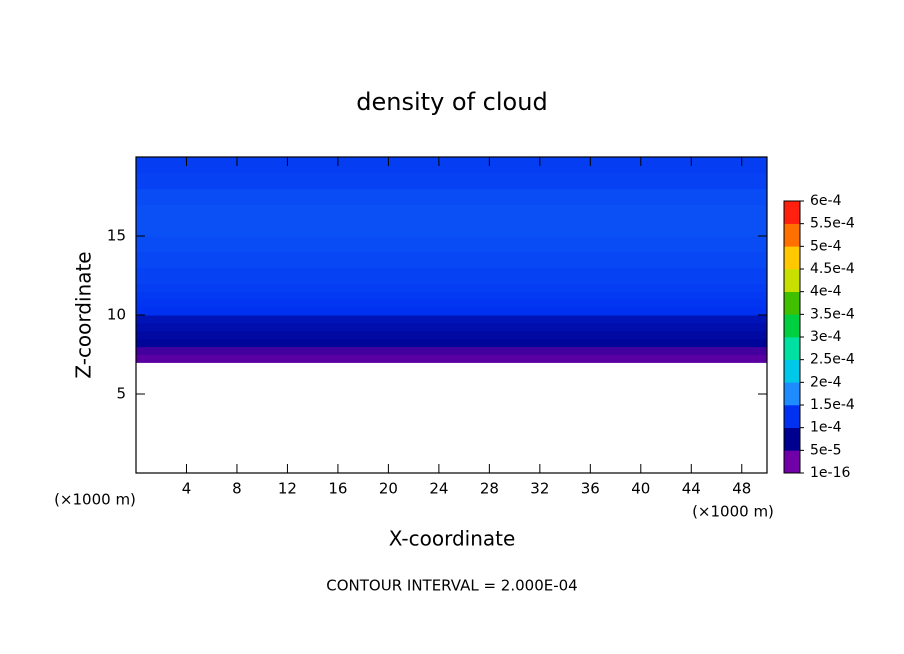 The height and width of the screenshot is (654, 904). Describe the element at coordinates (825, 450) in the screenshot. I see `colorbar-label: 5e-5` at that location.